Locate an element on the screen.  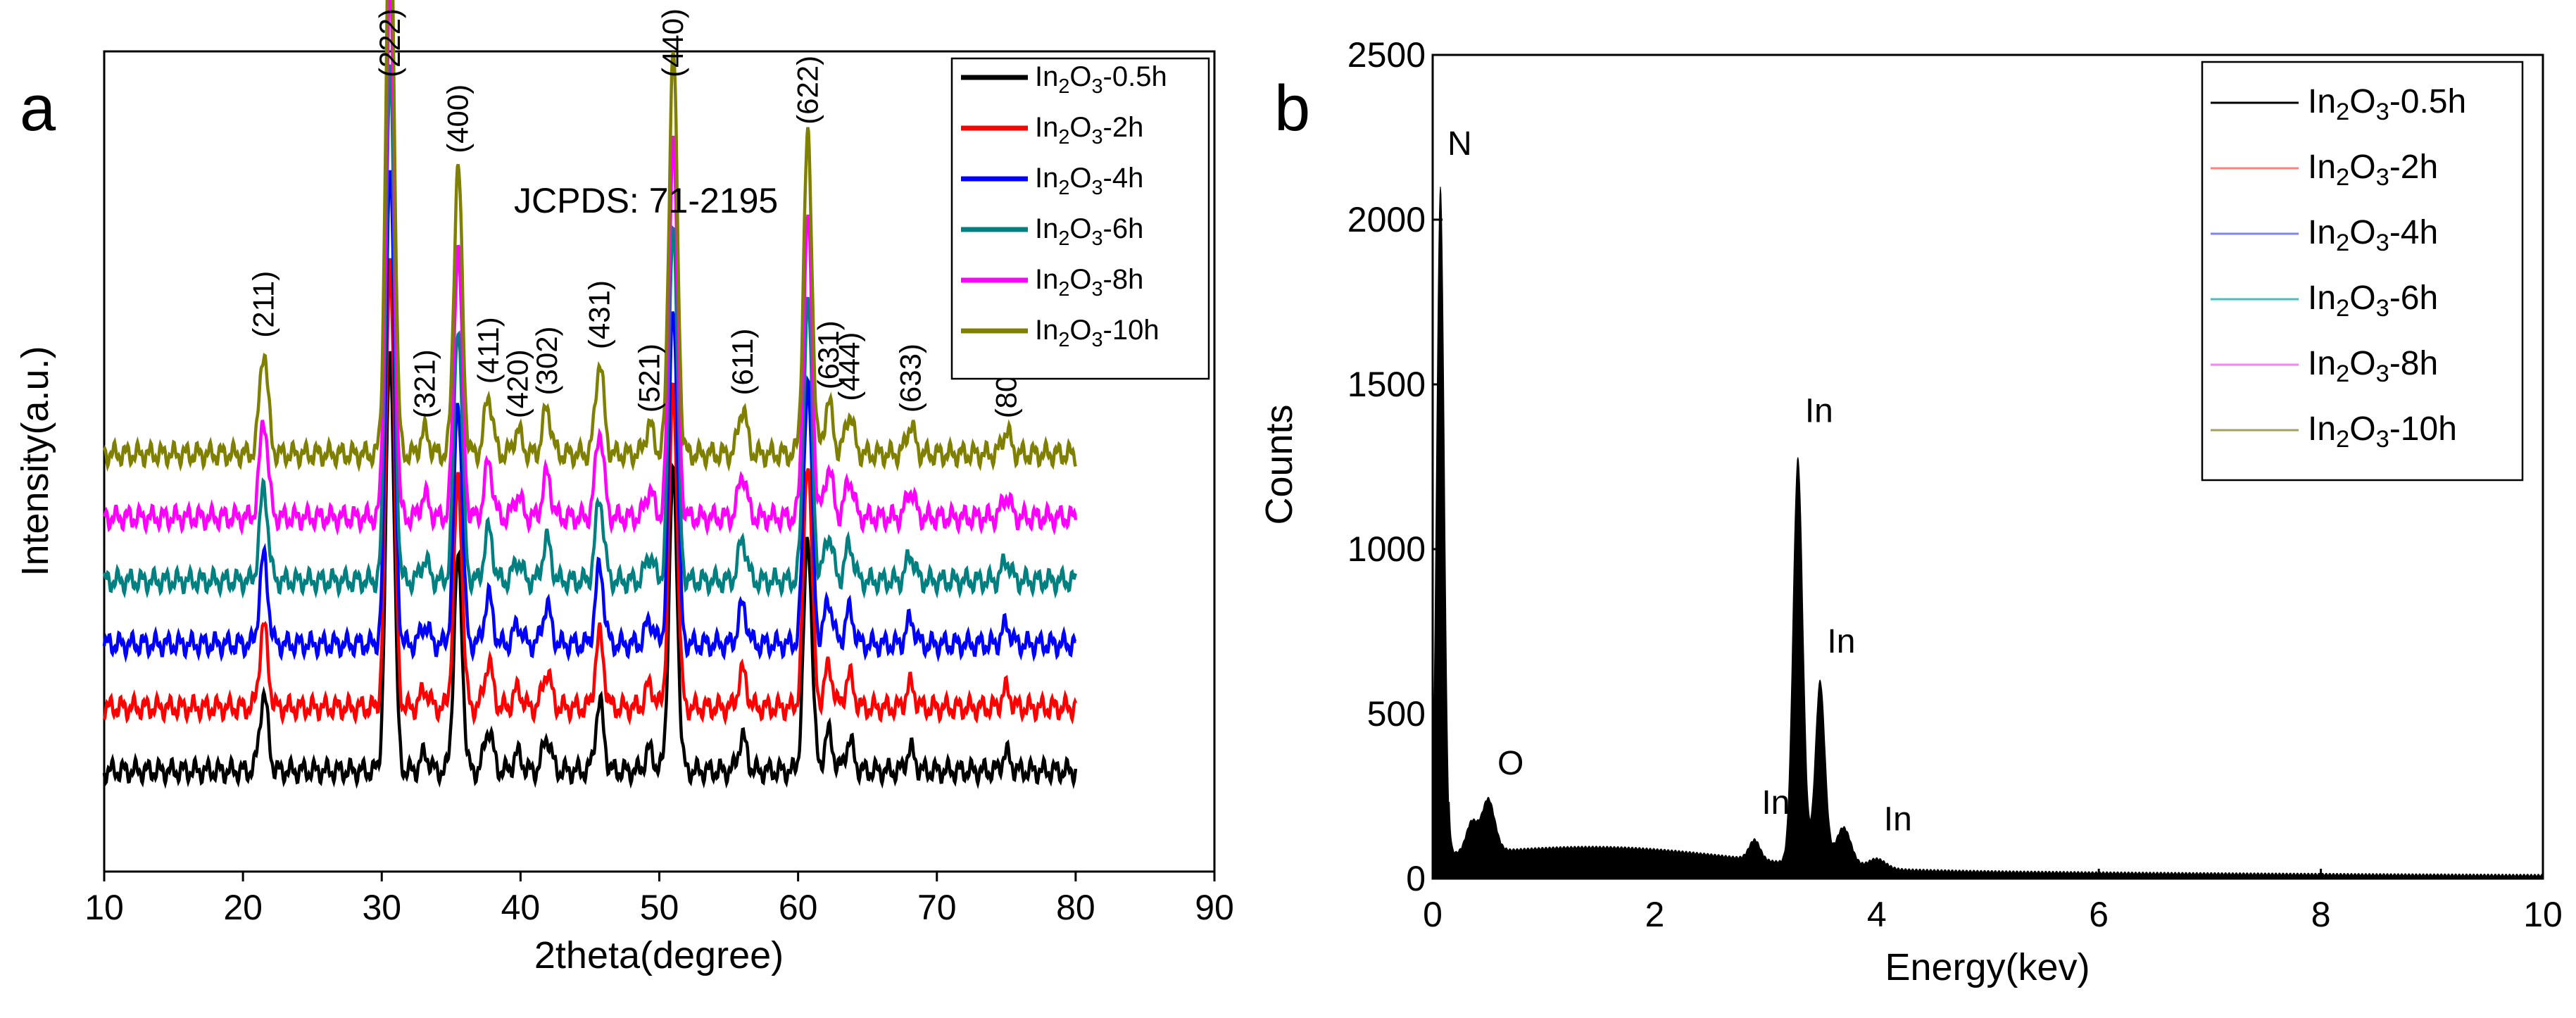
y-tick-label: 0 is located at coordinates (1416, 879).